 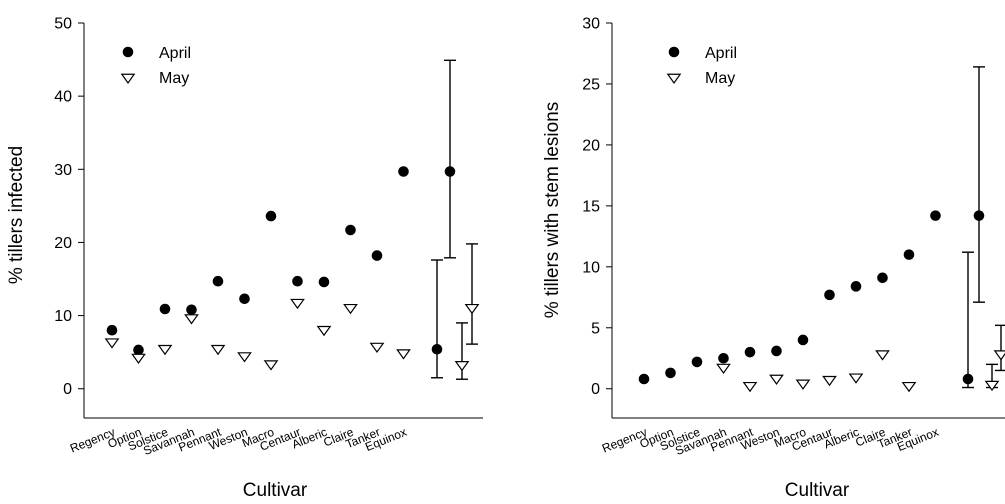 I want to click on y-tick-label: 5, so click(x=595, y=328).